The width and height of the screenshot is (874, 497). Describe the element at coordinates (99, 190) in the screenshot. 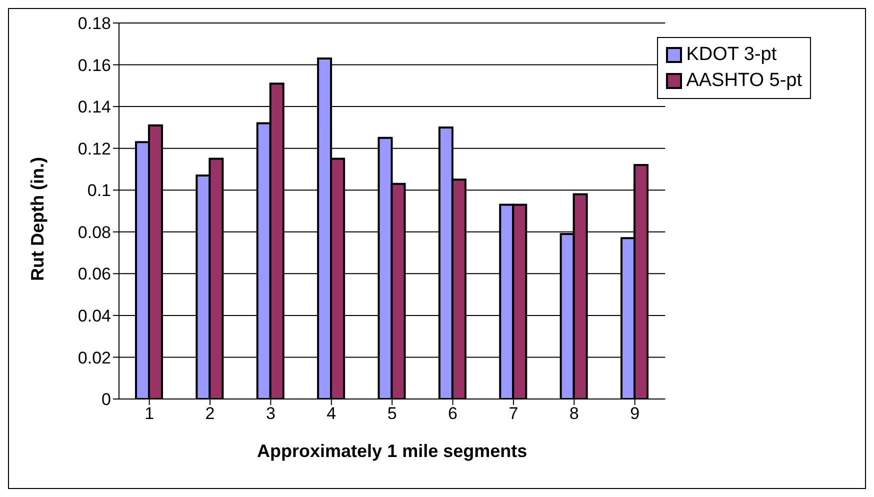

I see `y-tick-label: 0.1` at that location.